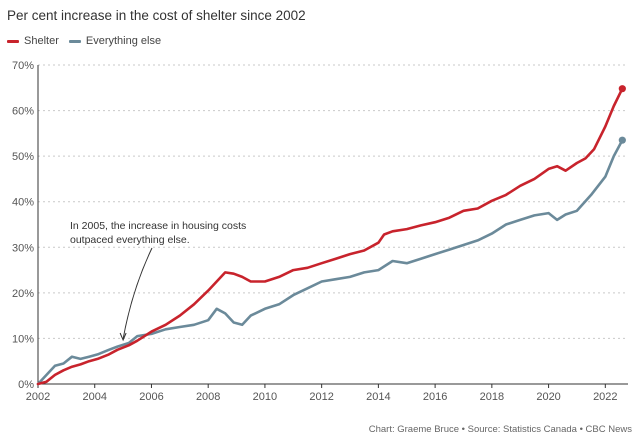 This screenshot has height=441, width=640. I want to click on legend-label-shelter: Shelter, so click(41, 41).